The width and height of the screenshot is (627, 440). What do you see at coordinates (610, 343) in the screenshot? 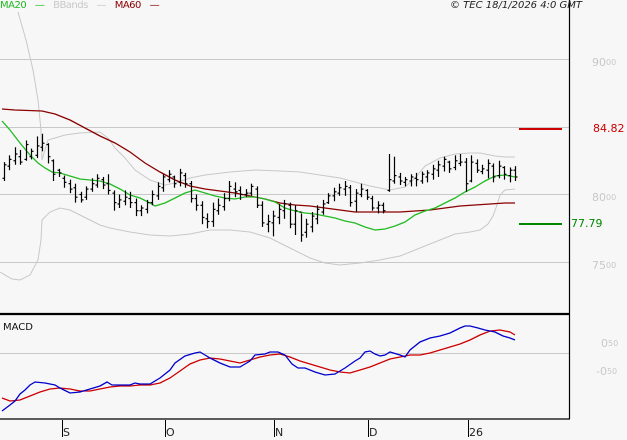
I see `macd-label-positive: 050` at bounding box center [610, 343].